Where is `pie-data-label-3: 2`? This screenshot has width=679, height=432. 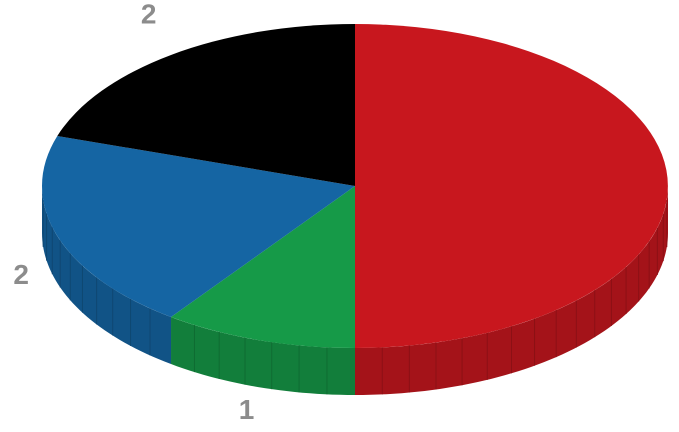 pie-data-label-3: 2 is located at coordinates (21, 274).